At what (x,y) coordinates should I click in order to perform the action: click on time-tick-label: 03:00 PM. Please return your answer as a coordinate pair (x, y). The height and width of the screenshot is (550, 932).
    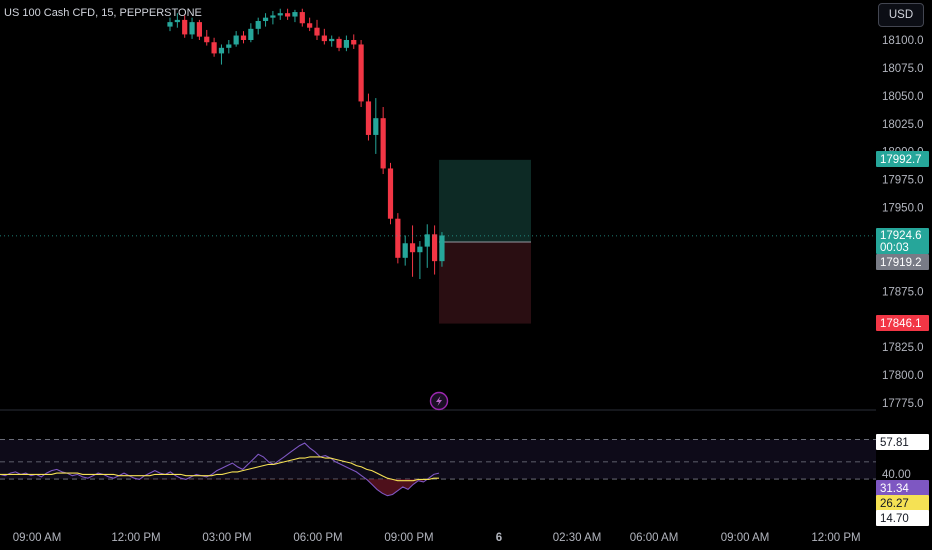
    Looking at the image, I should click on (226, 538).